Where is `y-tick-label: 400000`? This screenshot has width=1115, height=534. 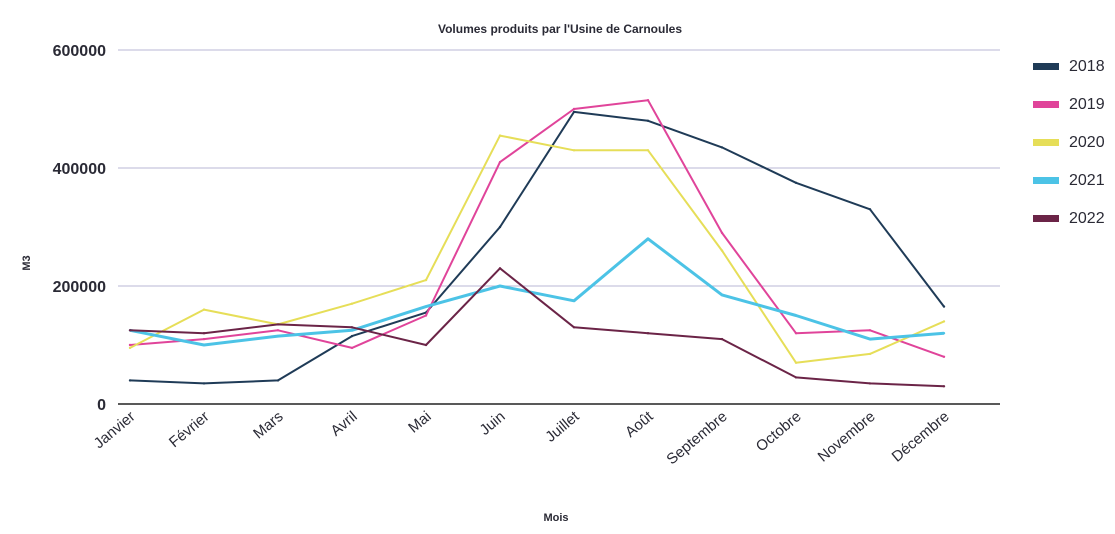
y-tick-label: 400000 is located at coordinates (79, 169).